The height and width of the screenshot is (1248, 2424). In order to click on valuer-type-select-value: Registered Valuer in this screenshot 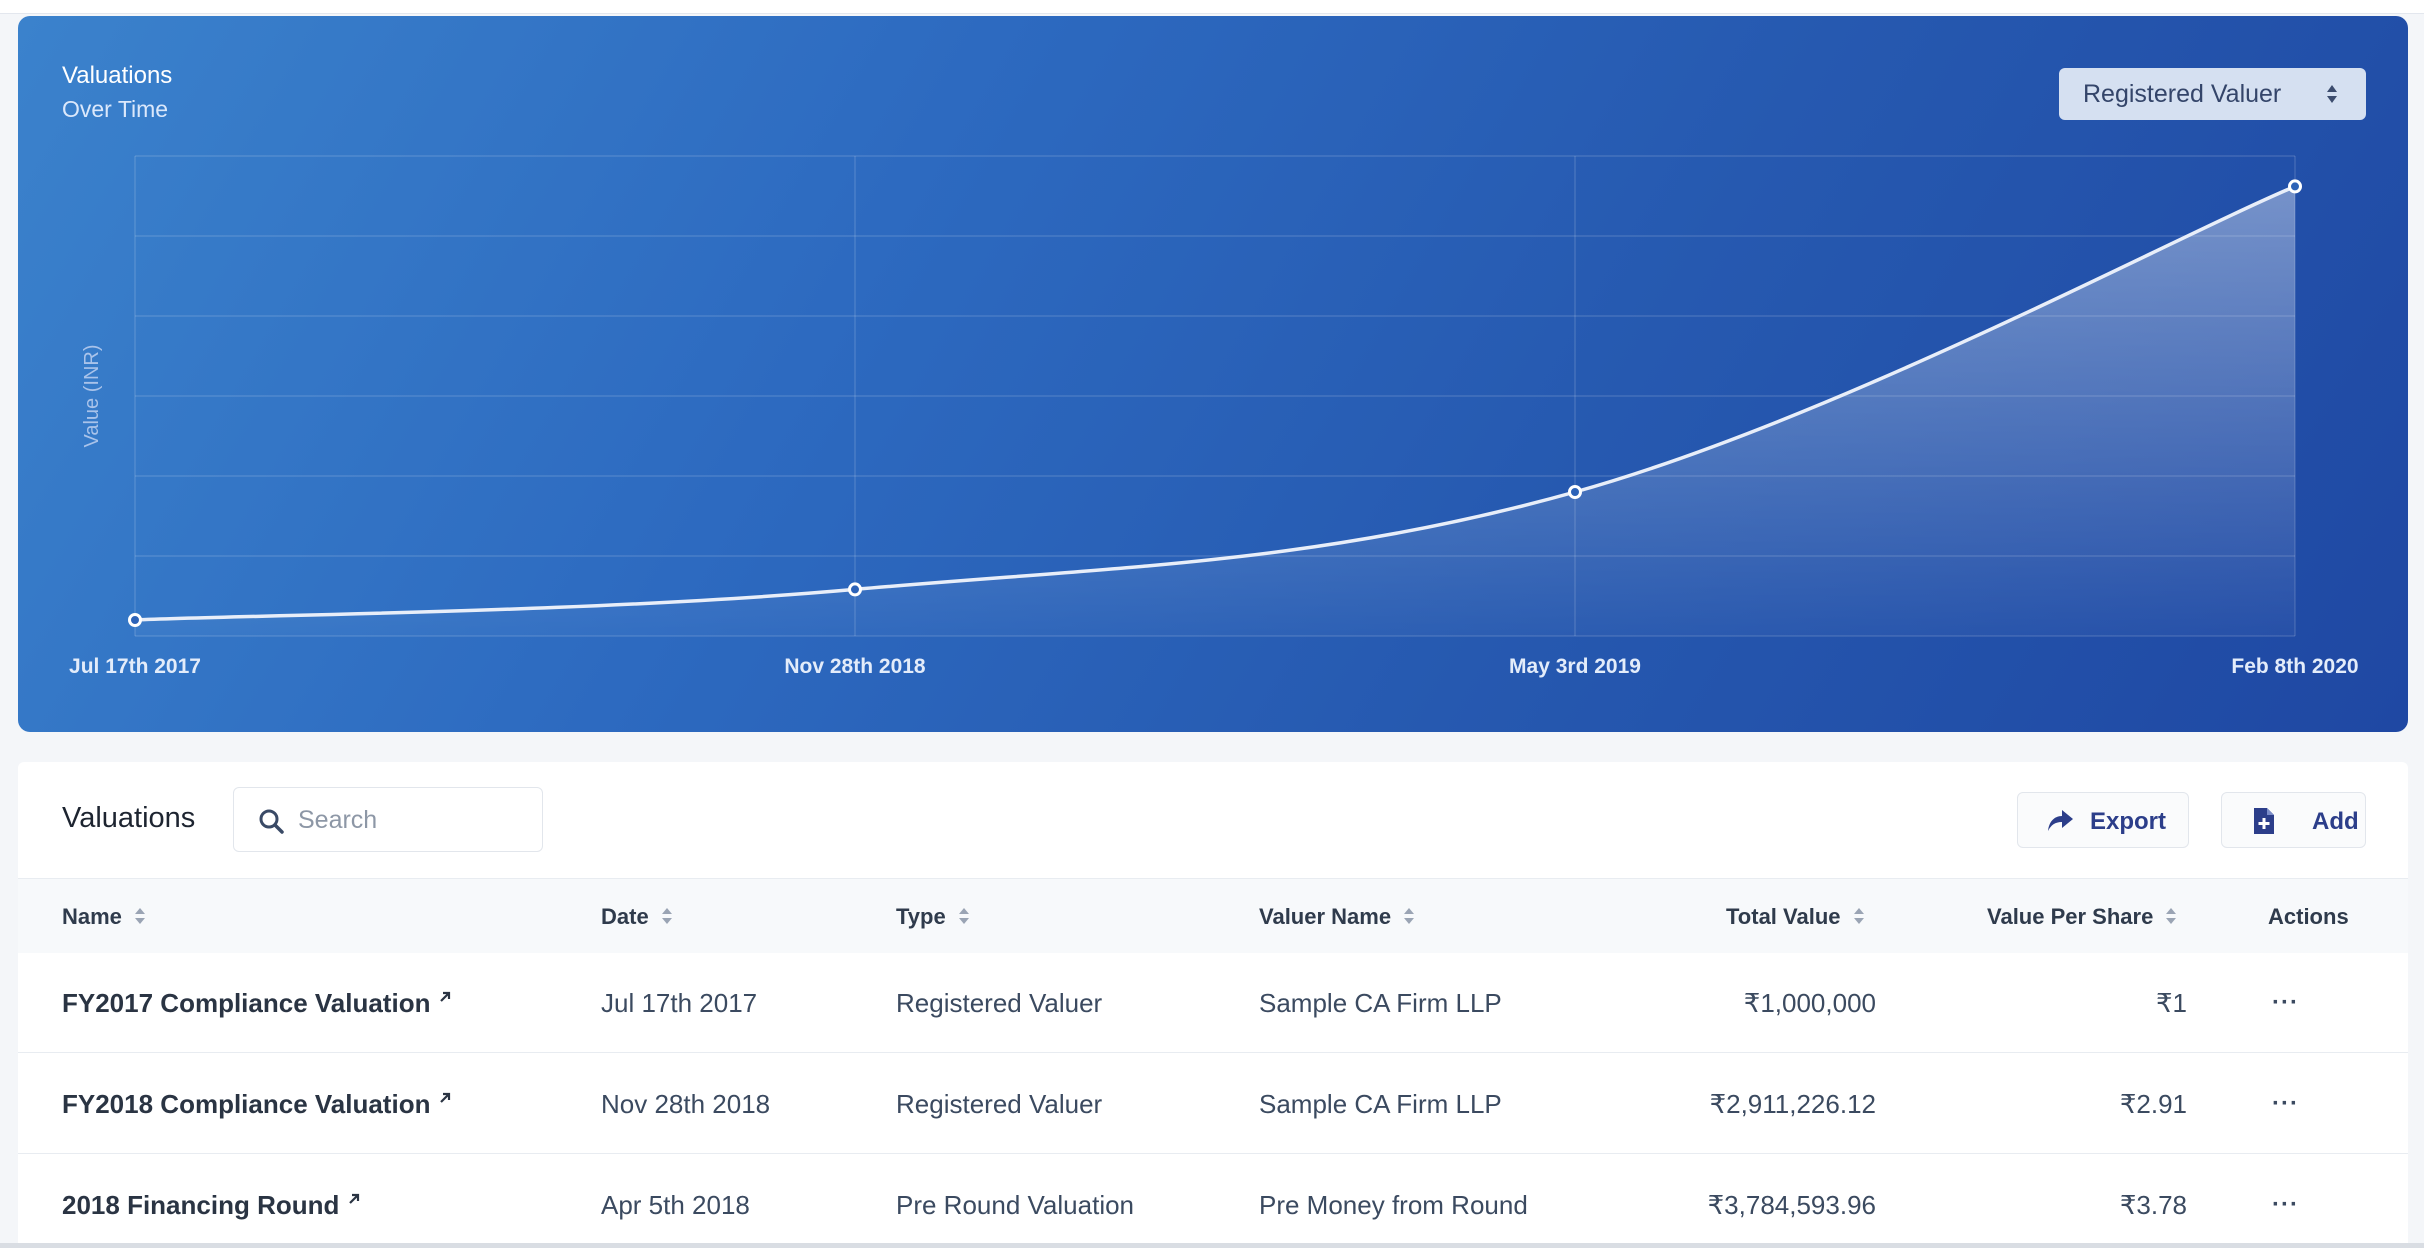, I will do `click(2182, 93)`.